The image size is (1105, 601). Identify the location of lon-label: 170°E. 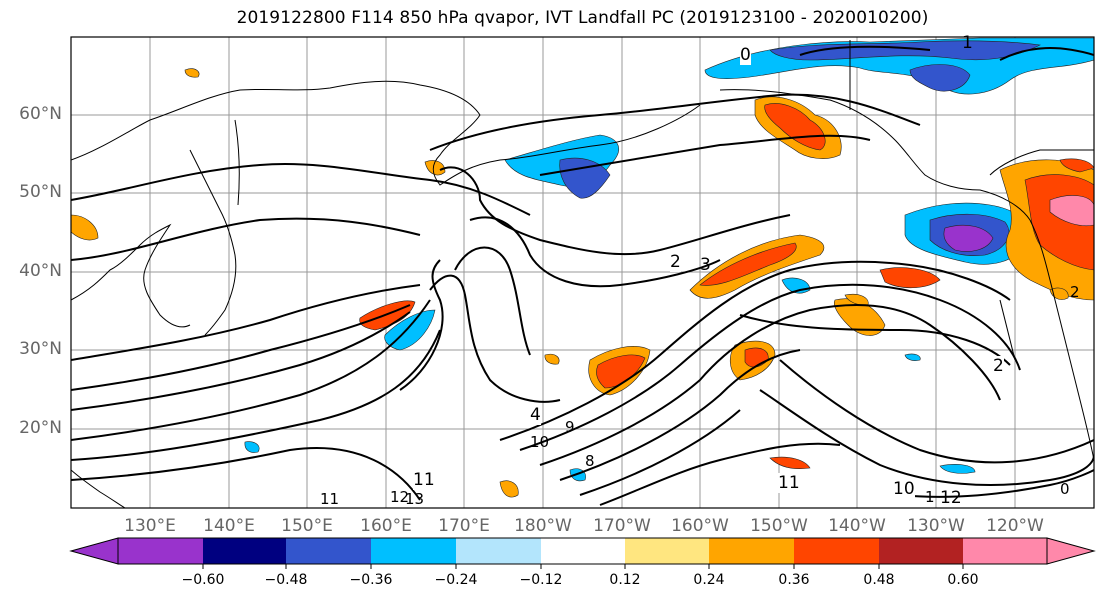
(464, 526).